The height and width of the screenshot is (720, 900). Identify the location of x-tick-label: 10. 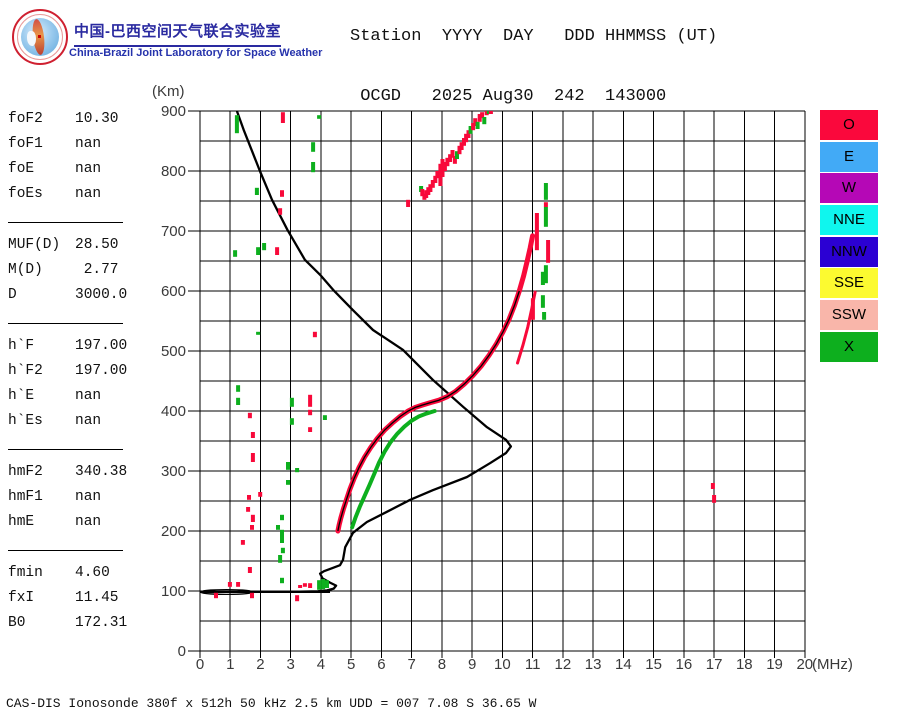
(502, 664).